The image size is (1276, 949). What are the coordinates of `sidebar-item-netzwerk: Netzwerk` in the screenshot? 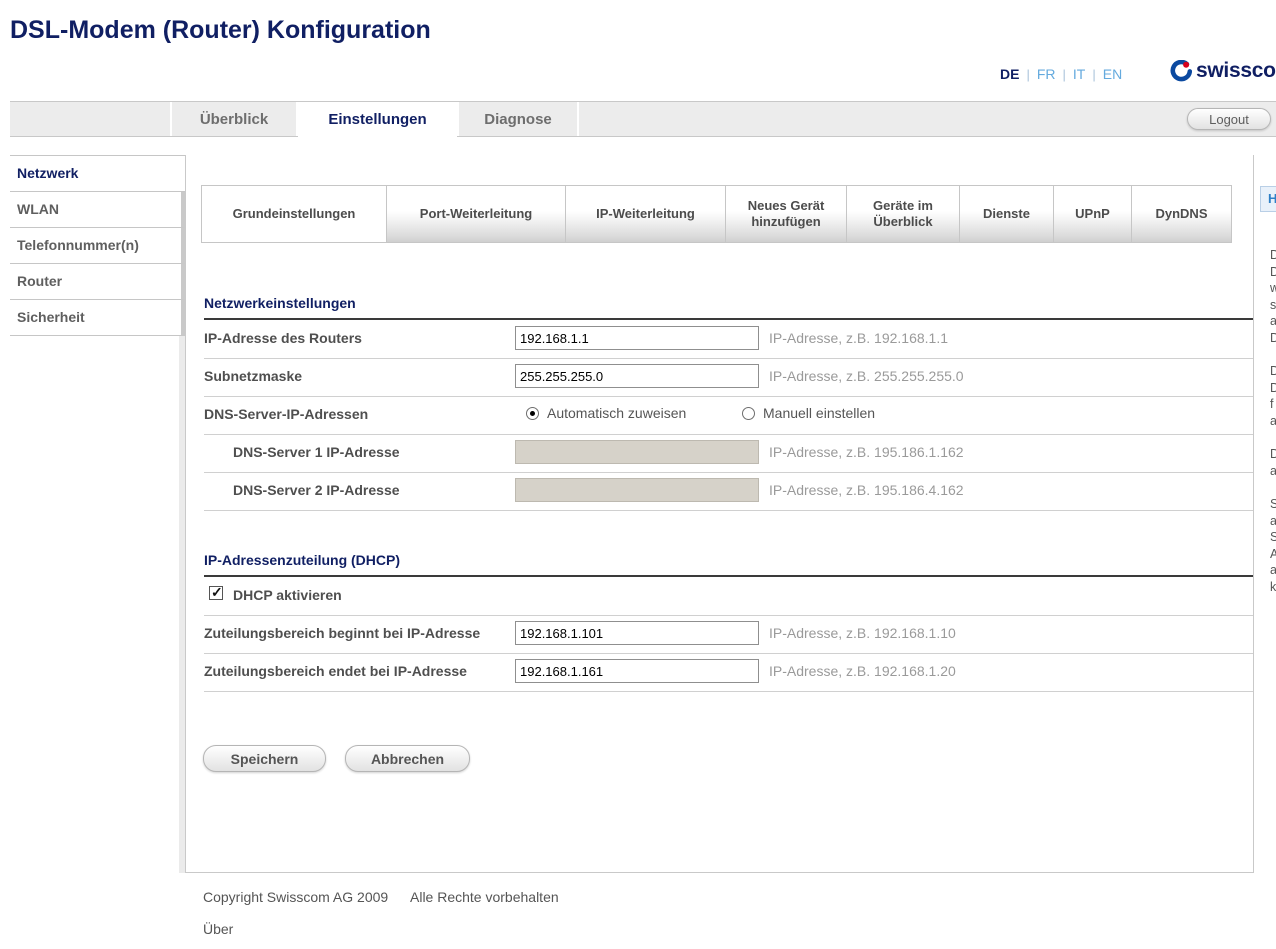 It's located at (97, 174).